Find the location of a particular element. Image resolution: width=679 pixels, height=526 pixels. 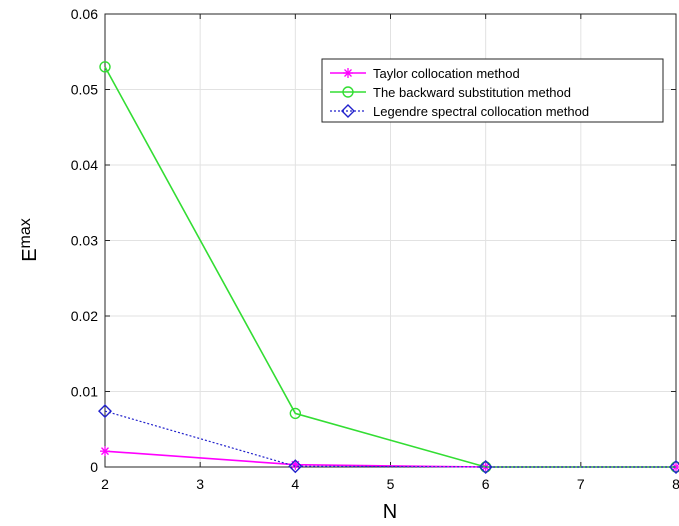

legend-label-3: Legendre spectral collocation method is located at coordinates (481, 111).